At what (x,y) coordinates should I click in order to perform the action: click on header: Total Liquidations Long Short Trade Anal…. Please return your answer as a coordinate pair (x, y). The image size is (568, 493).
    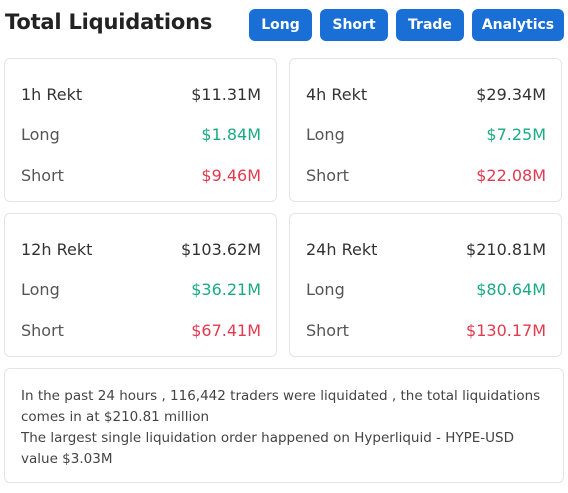
    Looking at the image, I should click on (284, 25).